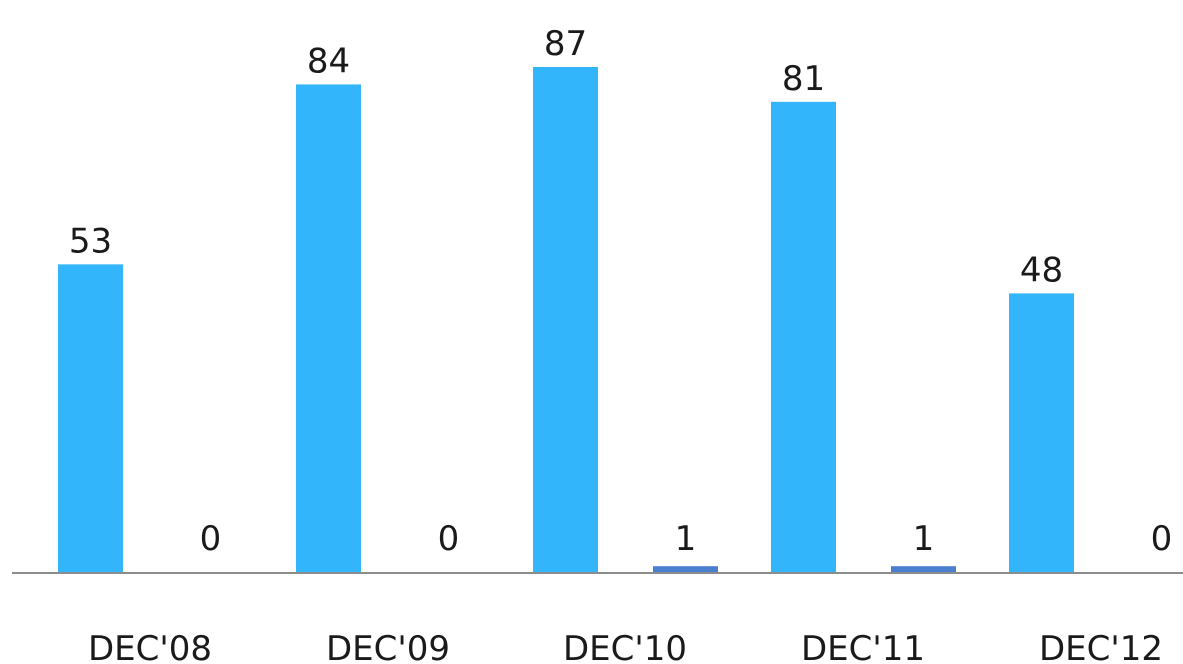 This screenshot has height=664, width=1183. What do you see at coordinates (388, 646) in the screenshot?
I see `category-label-1: DEC'09` at bounding box center [388, 646].